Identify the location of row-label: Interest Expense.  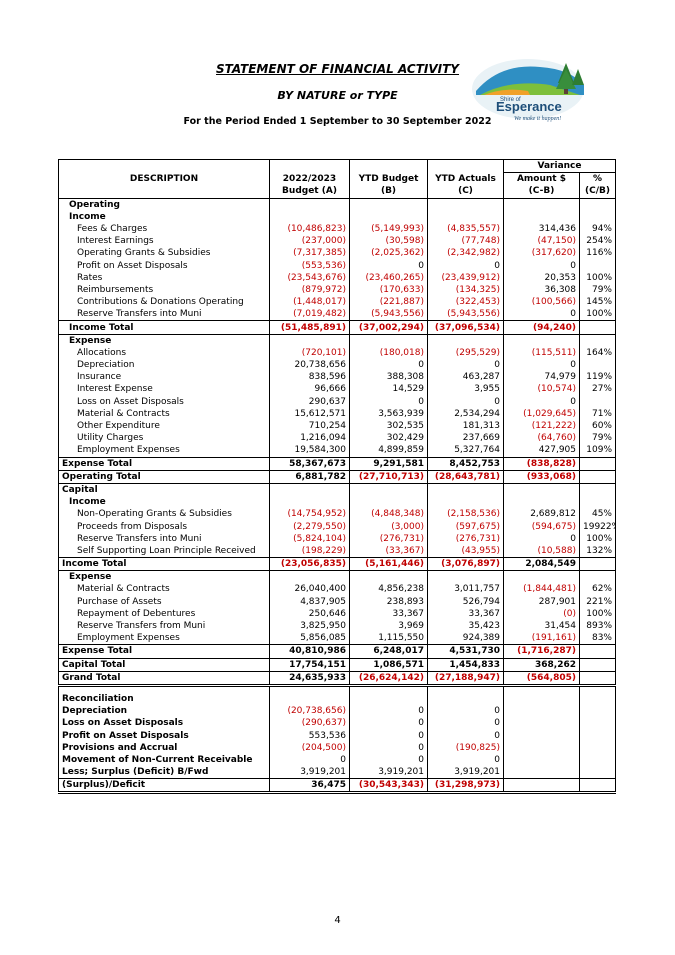
(115, 389).